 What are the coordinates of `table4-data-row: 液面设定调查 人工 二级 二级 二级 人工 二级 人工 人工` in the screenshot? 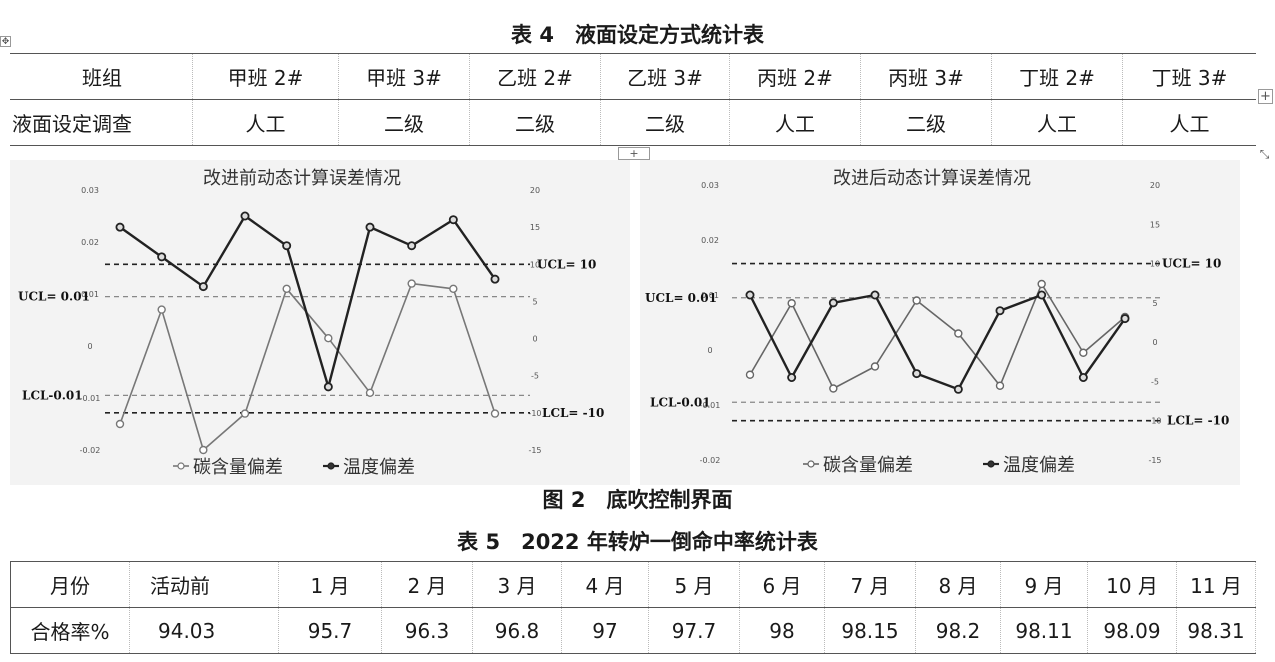 It's located at (633, 122).